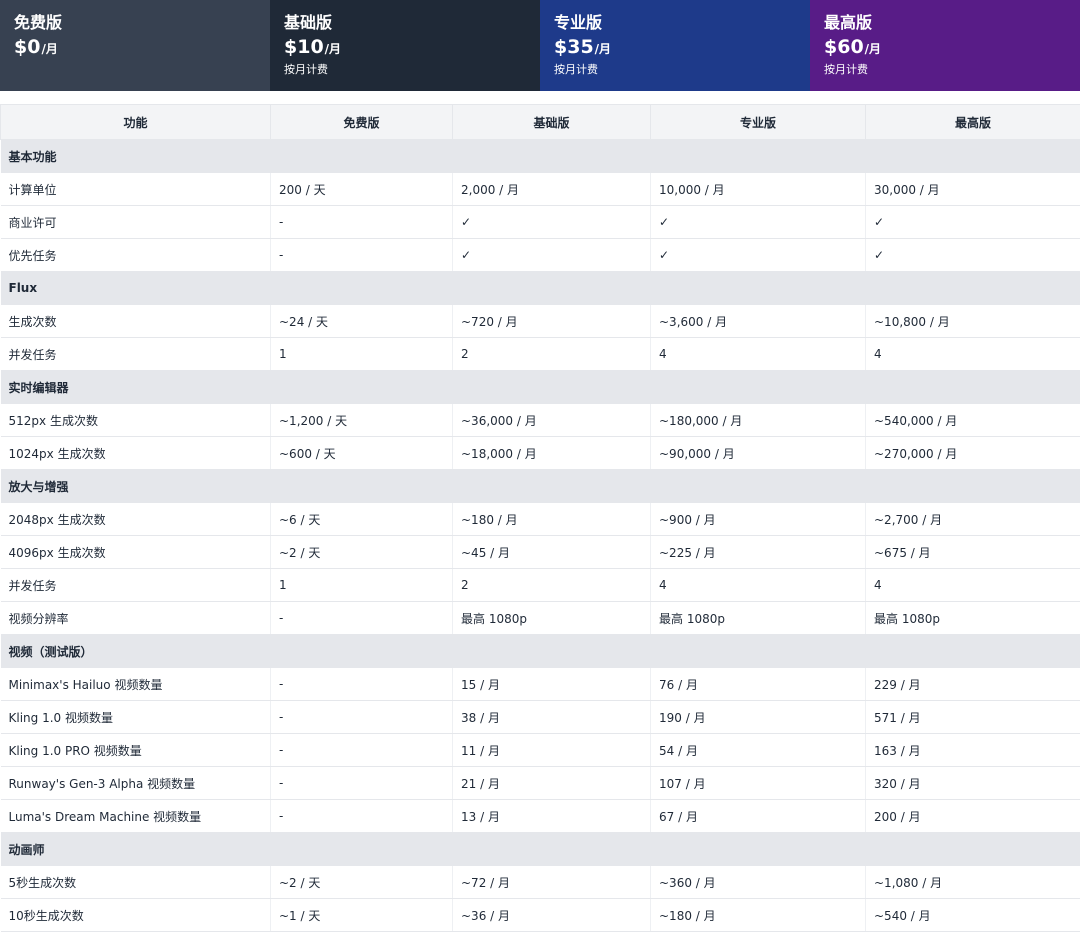 The width and height of the screenshot is (1080, 942). Describe the element at coordinates (540, 97) in the screenshot. I see `spacer` at that location.